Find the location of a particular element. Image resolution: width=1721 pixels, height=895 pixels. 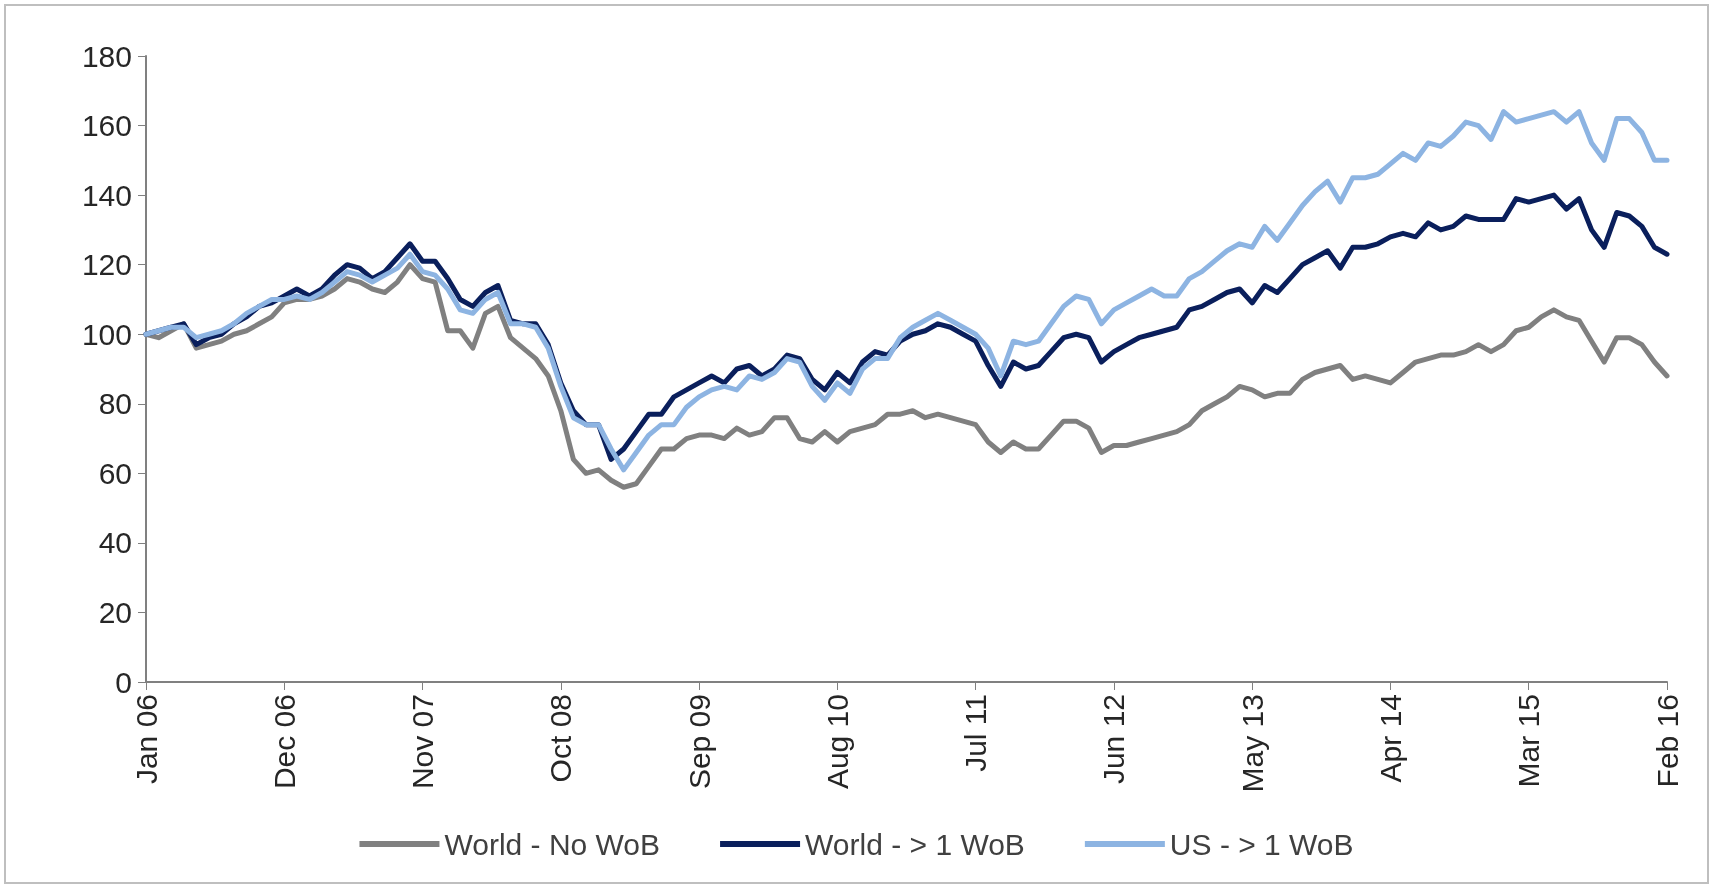

y-tick-label: 100 is located at coordinates (106, 334).